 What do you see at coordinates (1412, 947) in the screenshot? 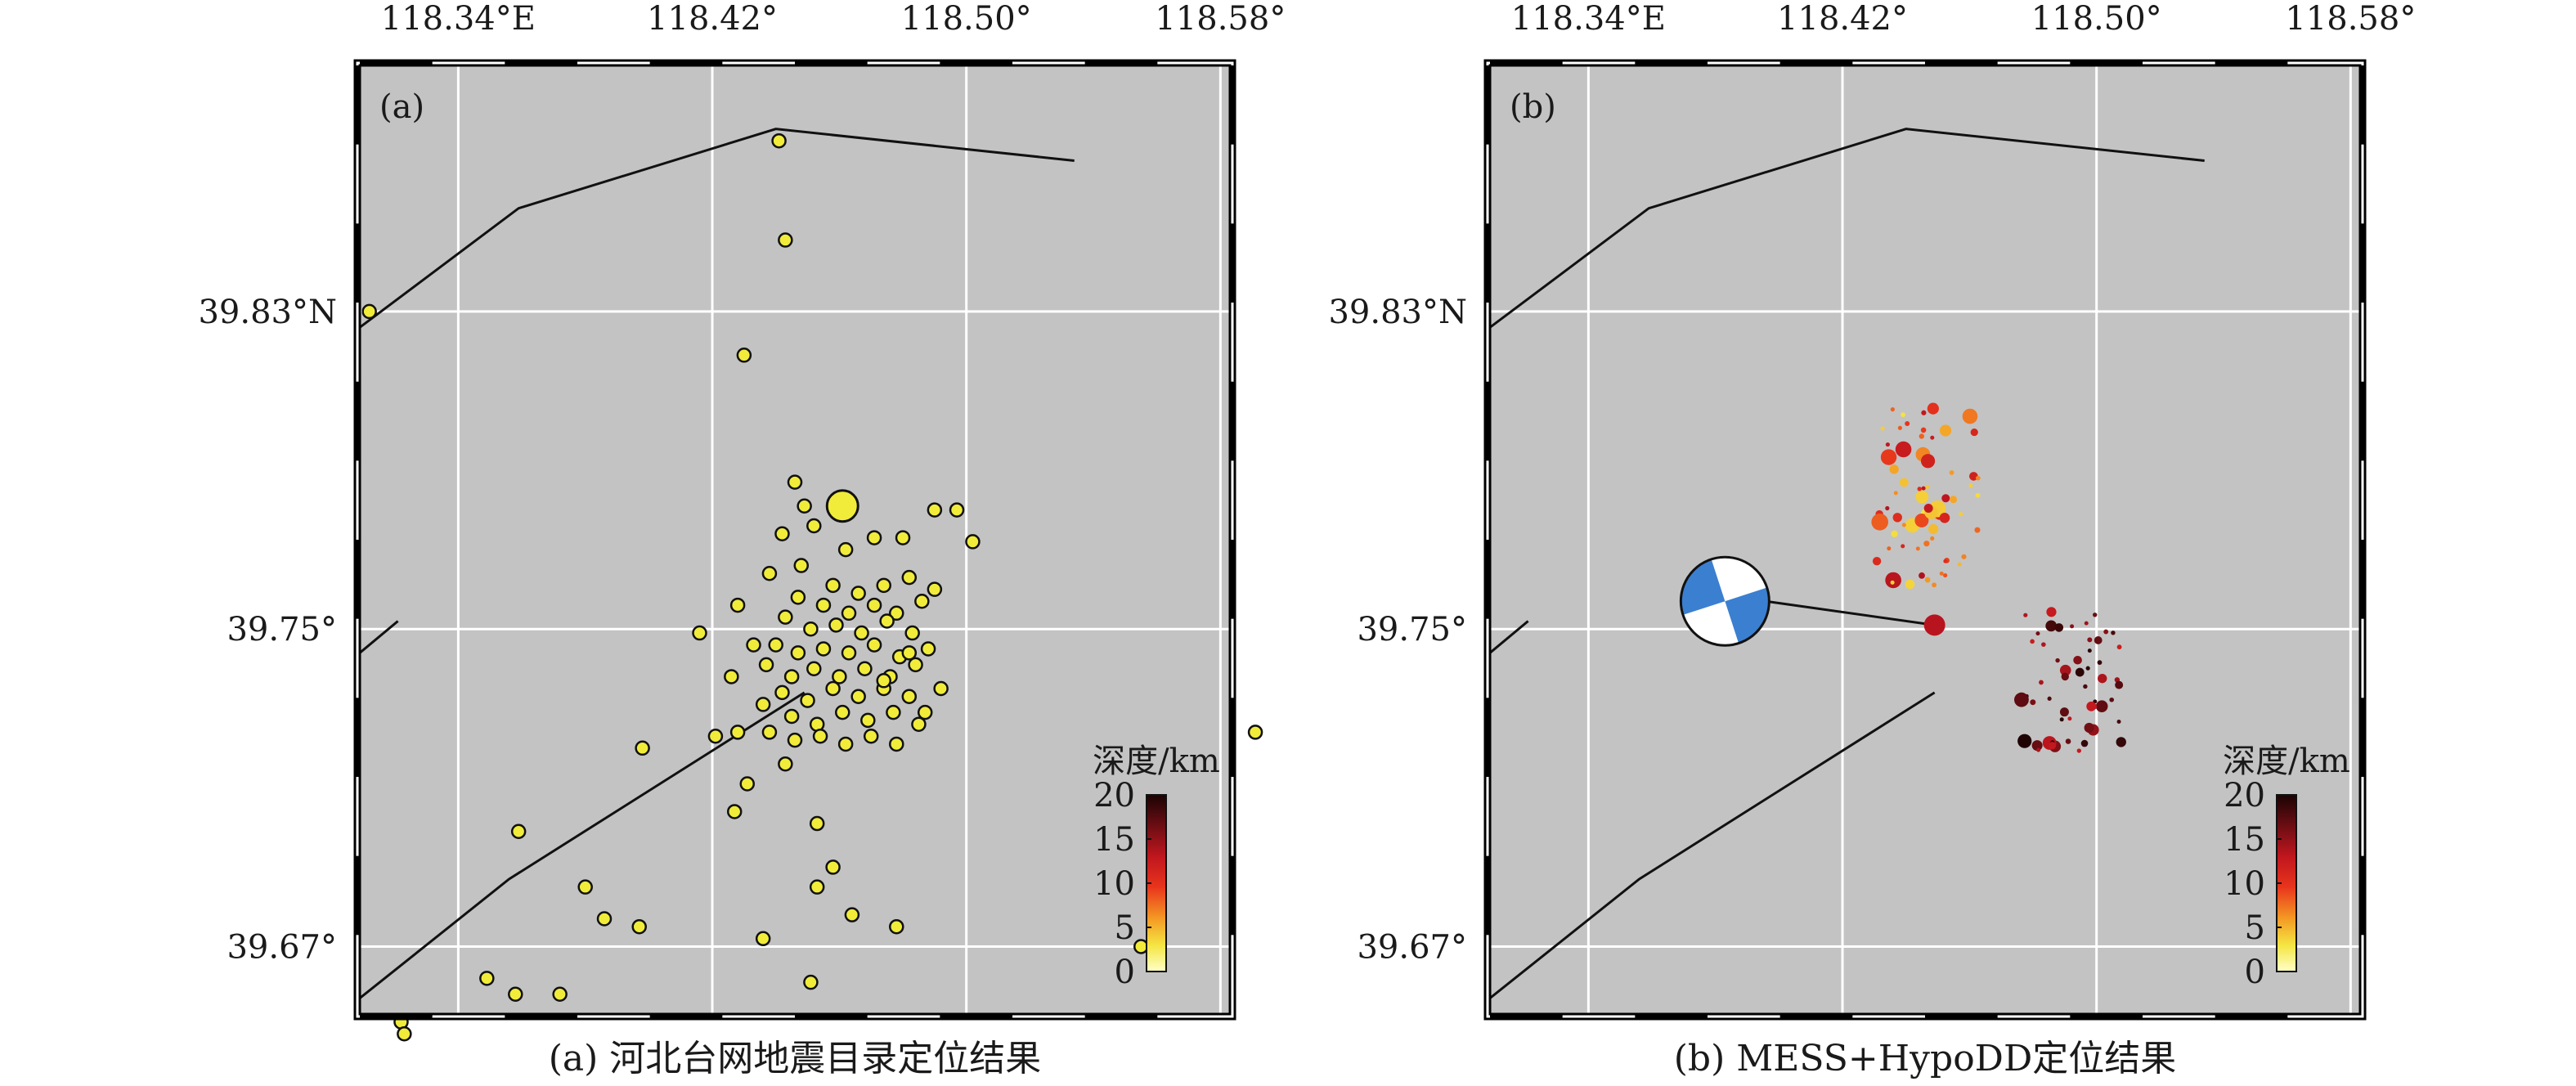
I see `lat-label-3: 39.67°` at bounding box center [1412, 947].